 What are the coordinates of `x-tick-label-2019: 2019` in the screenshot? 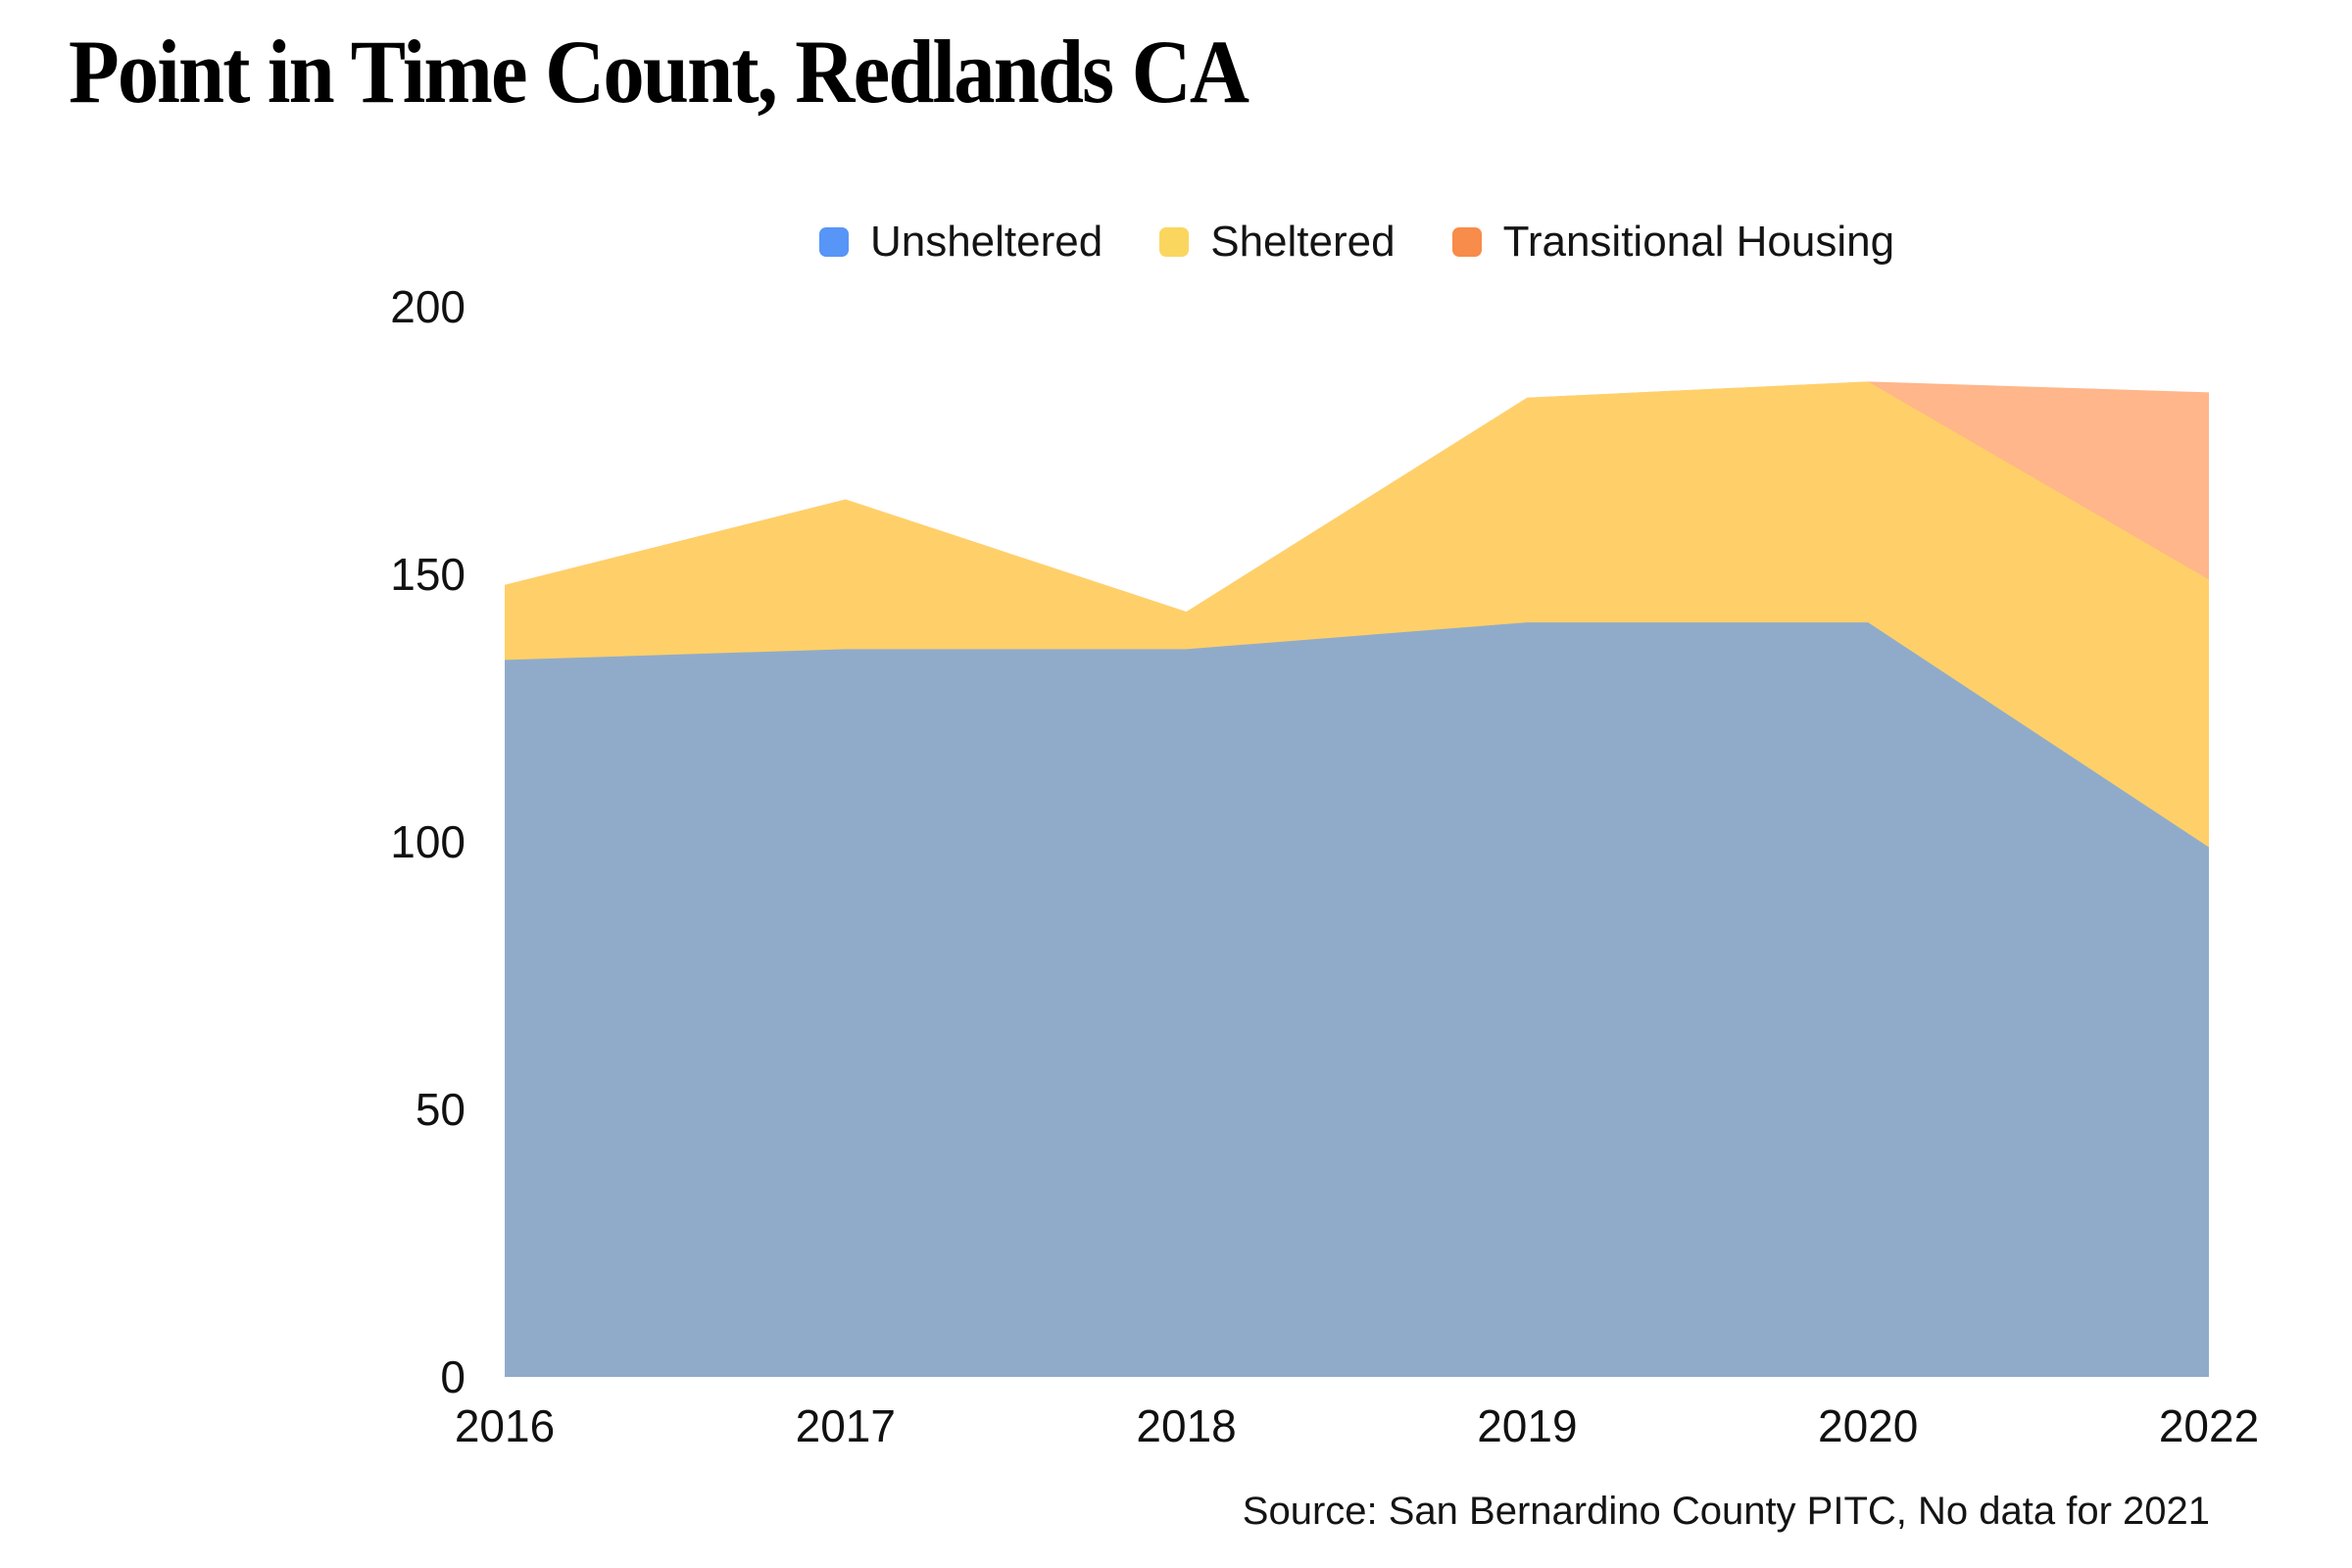 It's located at (1527, 1425).